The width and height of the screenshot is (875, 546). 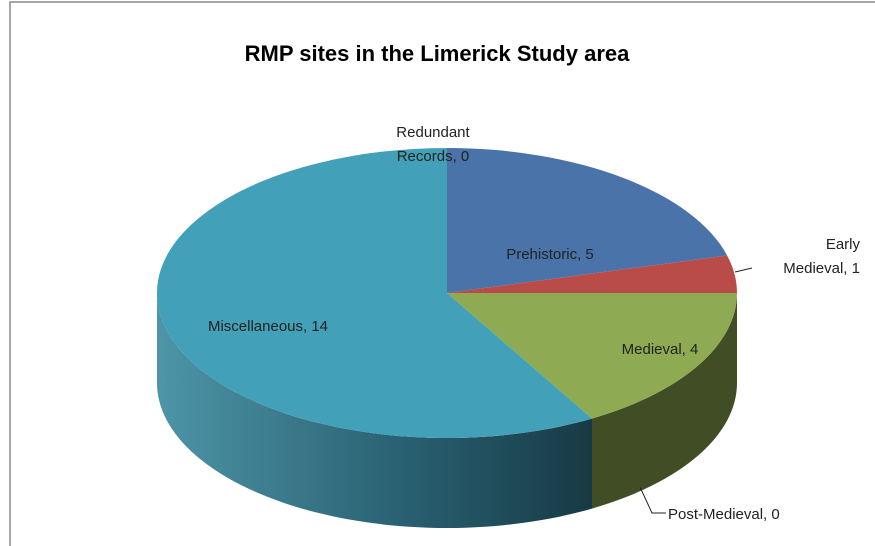 What do you see at coordinates (660, 349) in the screenshot?
I see `data-label: Medieval, 4` at bounding box center [660, 349].